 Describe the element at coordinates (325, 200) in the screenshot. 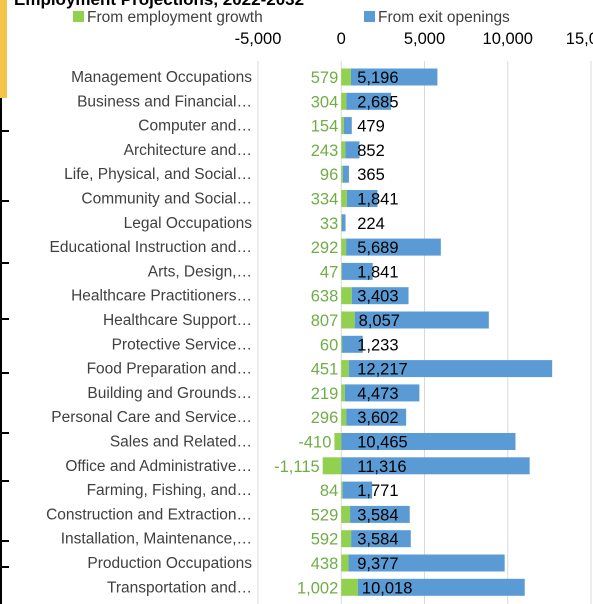

I see `data-label-employment-growth: 334` at that location.